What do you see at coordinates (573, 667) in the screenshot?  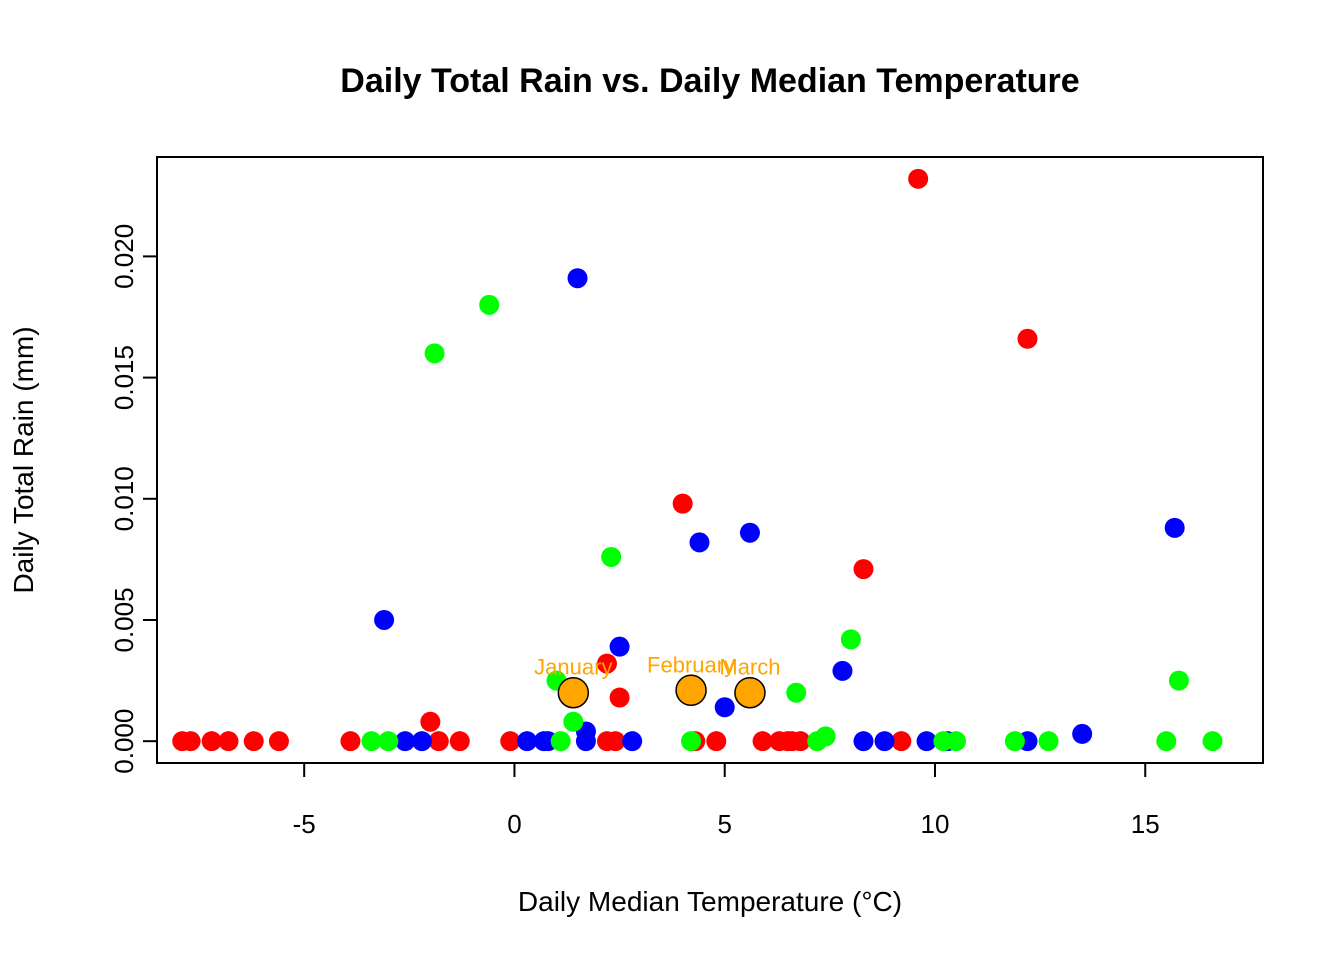 I see `month-mean-label: January` at bounding box center [573, 667].